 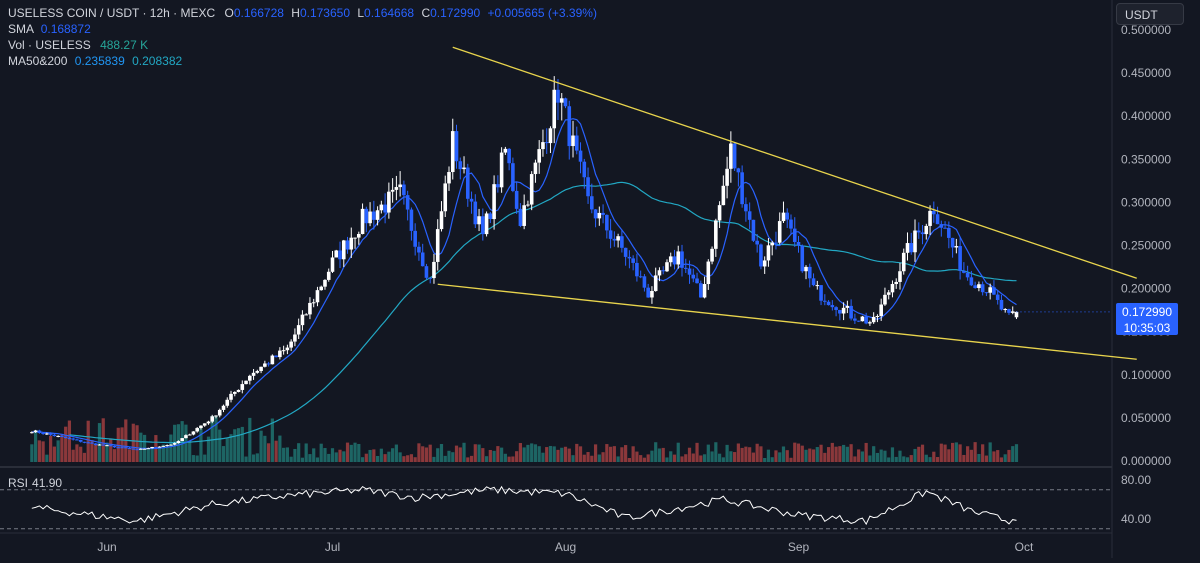 What do you see at coordinates (1150, 14) in the screenshot?
I see `currency-button: USDT` at bounding box center [1150, 14].